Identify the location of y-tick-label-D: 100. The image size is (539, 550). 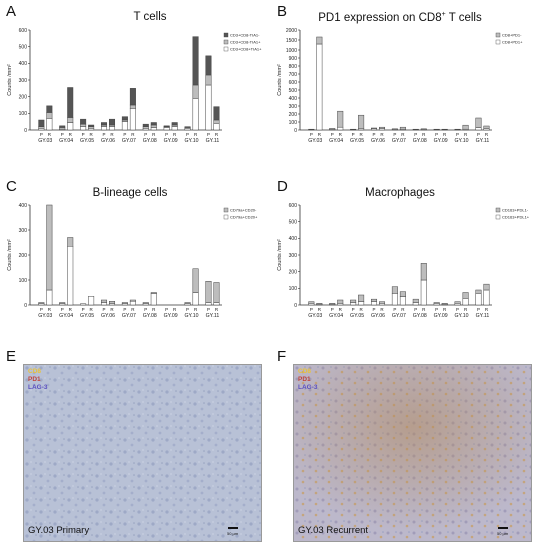
(293, 289).